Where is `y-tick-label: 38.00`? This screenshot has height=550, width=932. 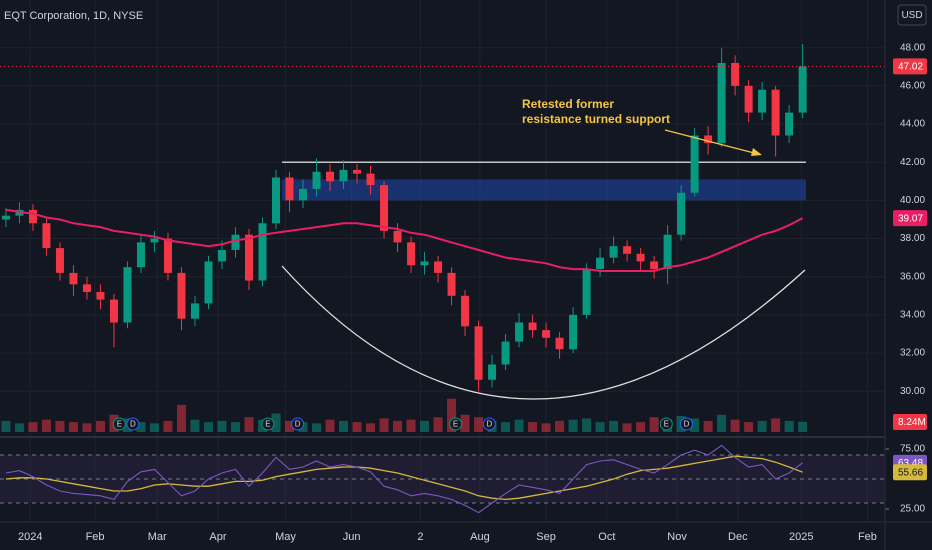
y-tick-label: 38.00 is located at coordinates (912, 238).